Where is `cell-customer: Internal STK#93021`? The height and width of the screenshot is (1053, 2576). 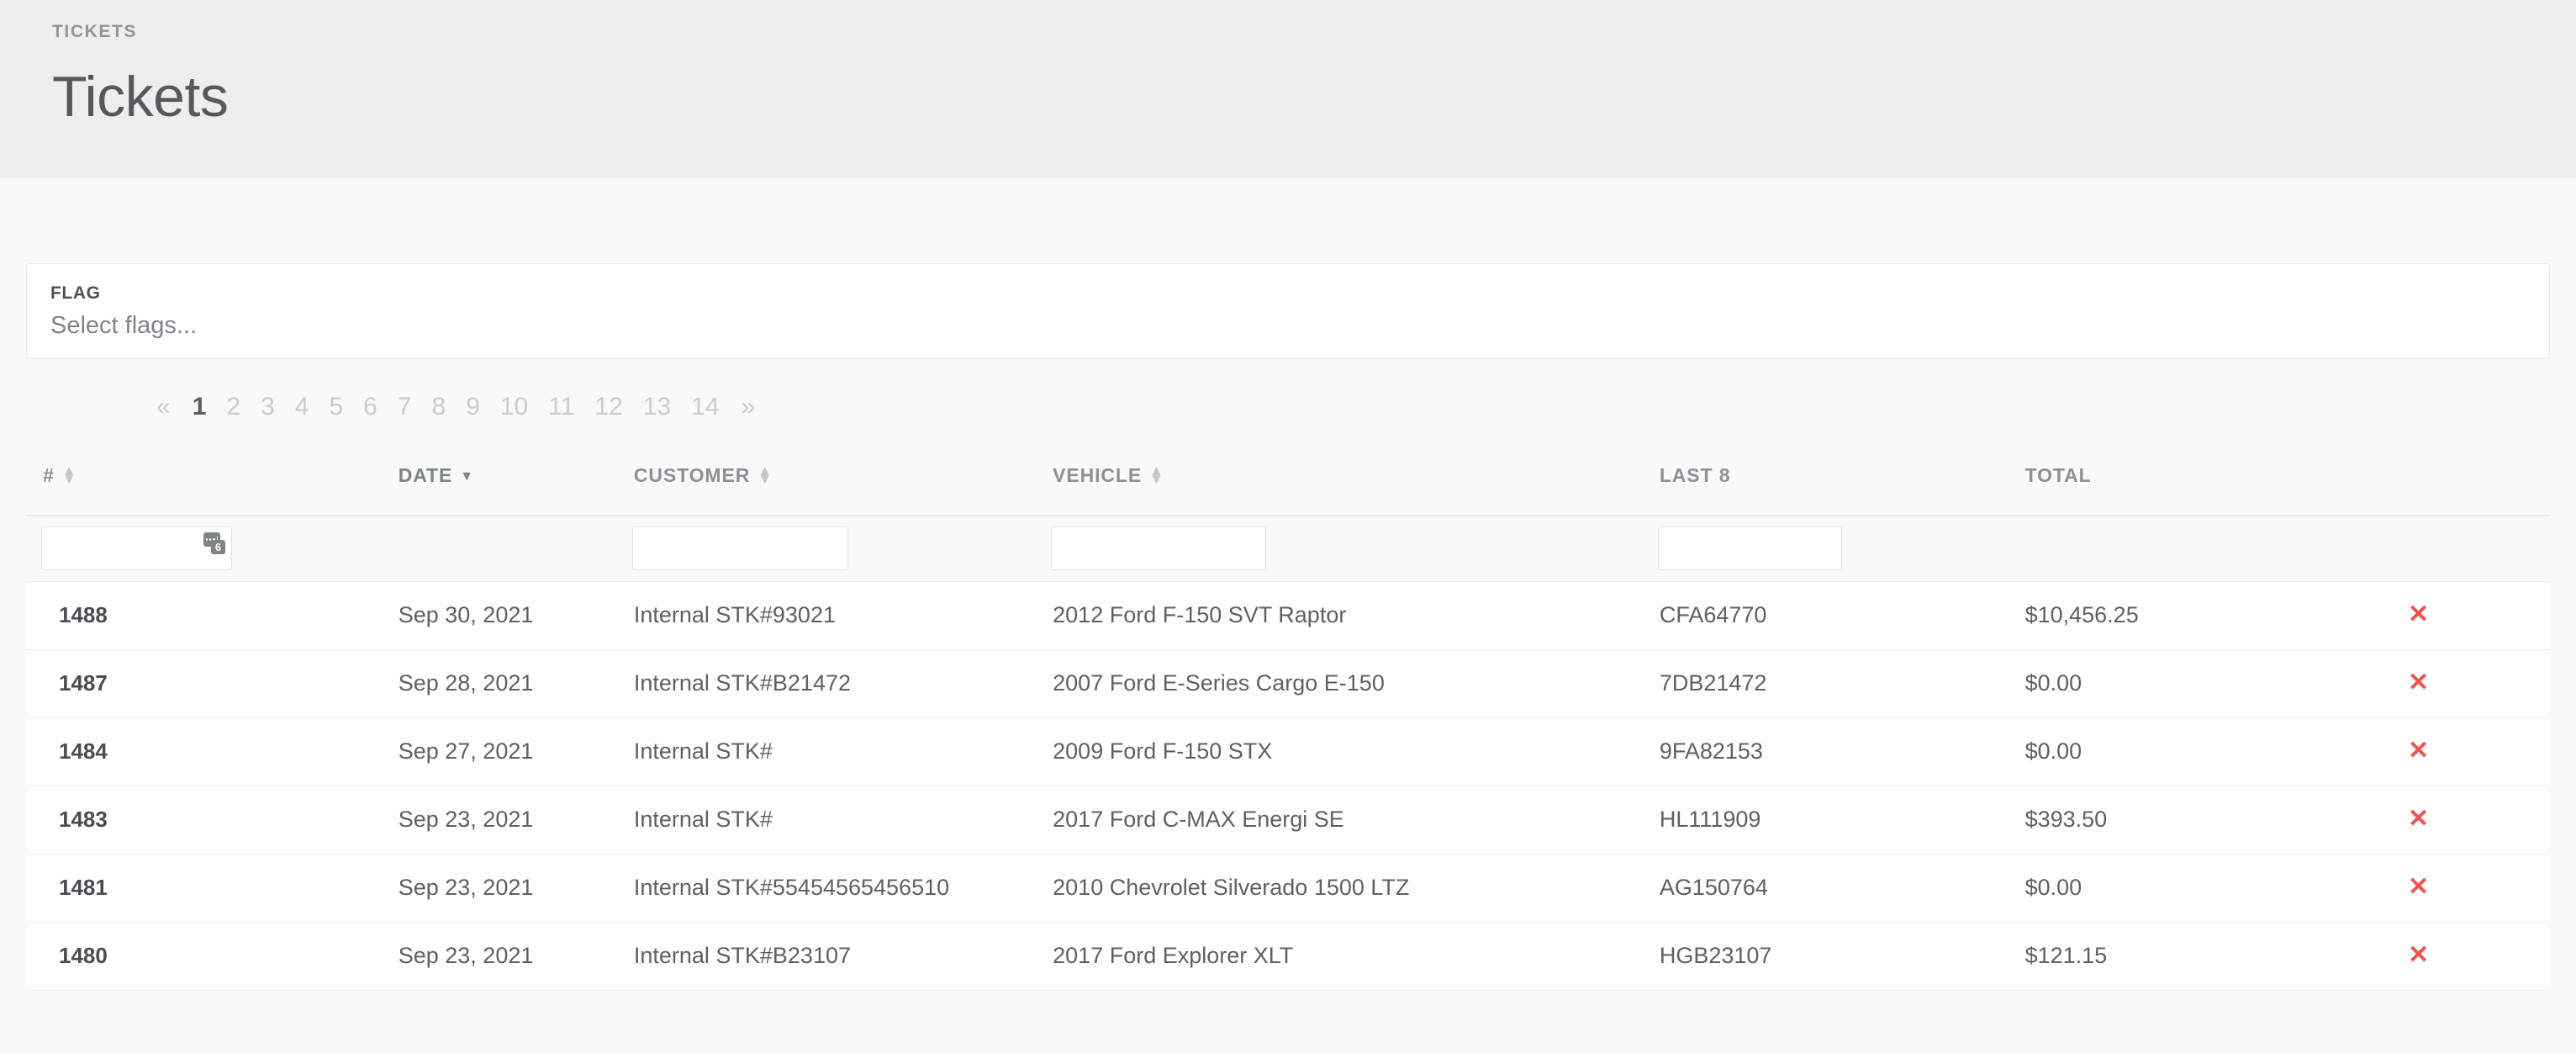
cell-customer: Internal STK#93021 is located at coordinates (826, 615).